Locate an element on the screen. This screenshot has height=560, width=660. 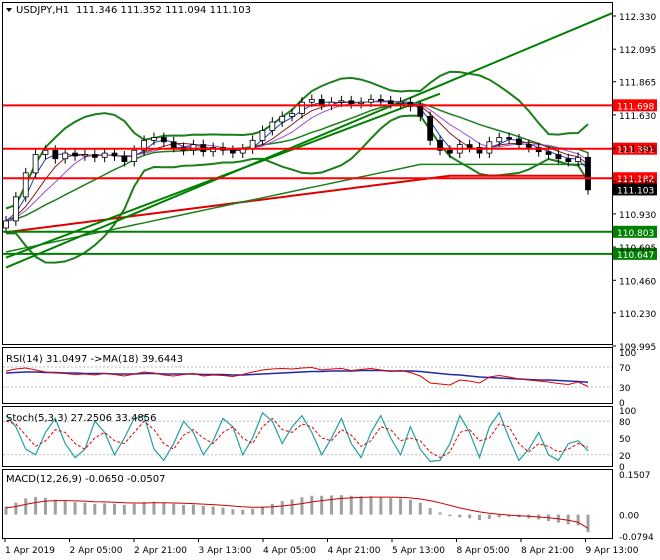
time-tick-label: 9 Apr 13:00 is located at coordinates (612, 551).